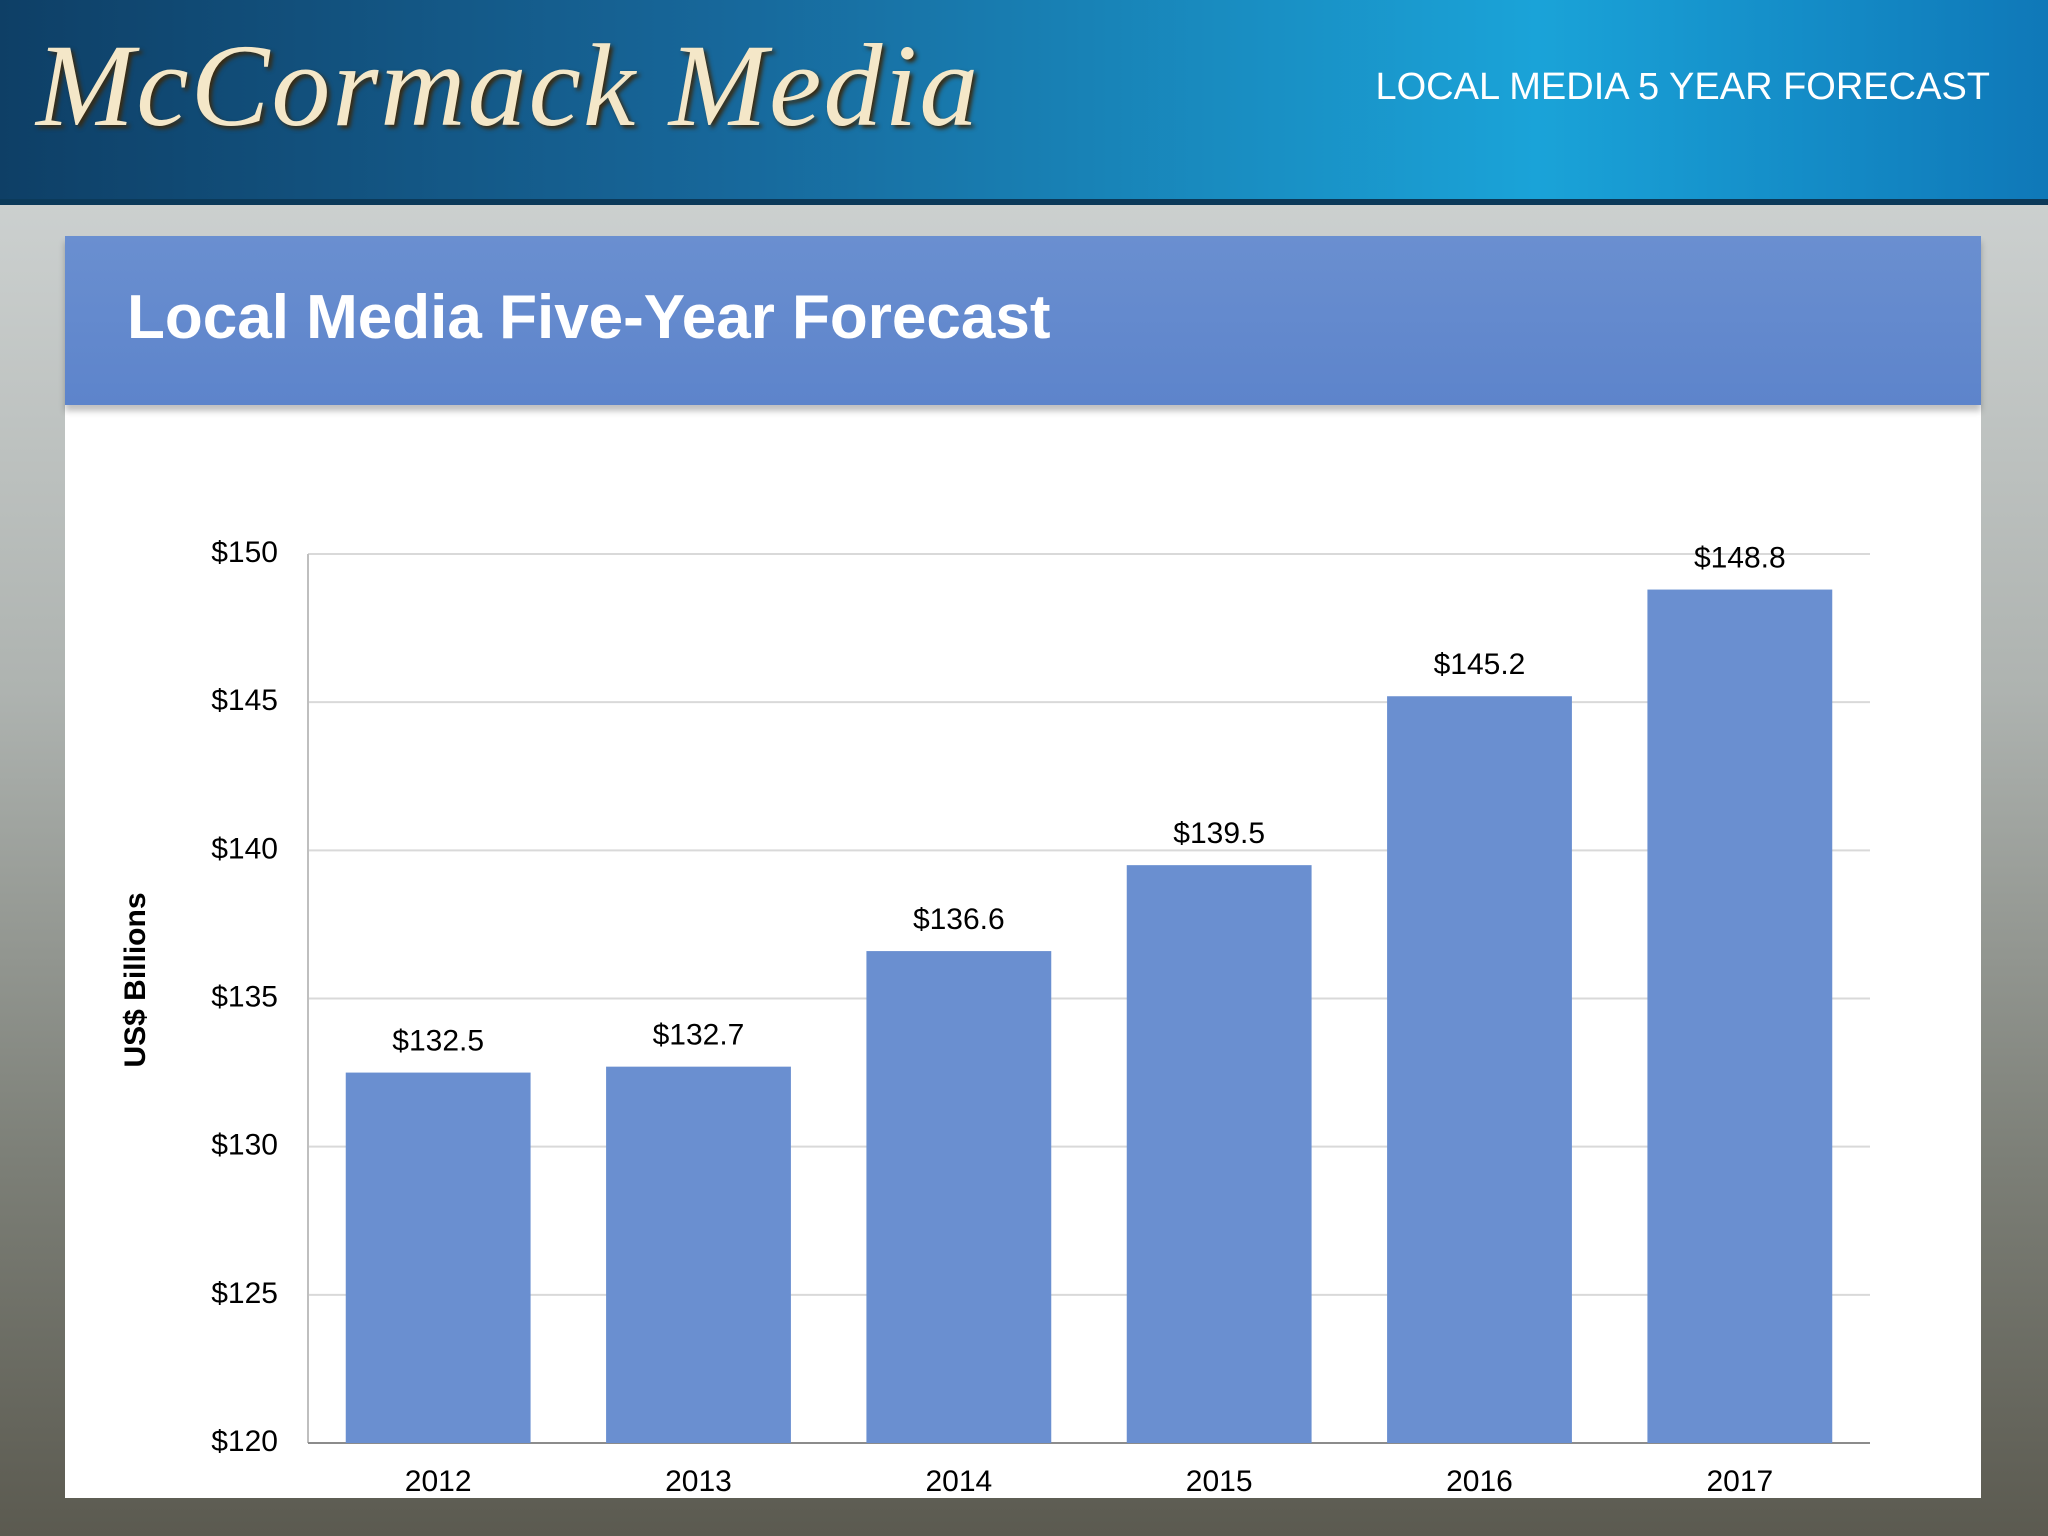  What do you see at coordinates (244, 700) in the screenshot?
I see `y-tick-label: $145` at bounding box center [244, 700].